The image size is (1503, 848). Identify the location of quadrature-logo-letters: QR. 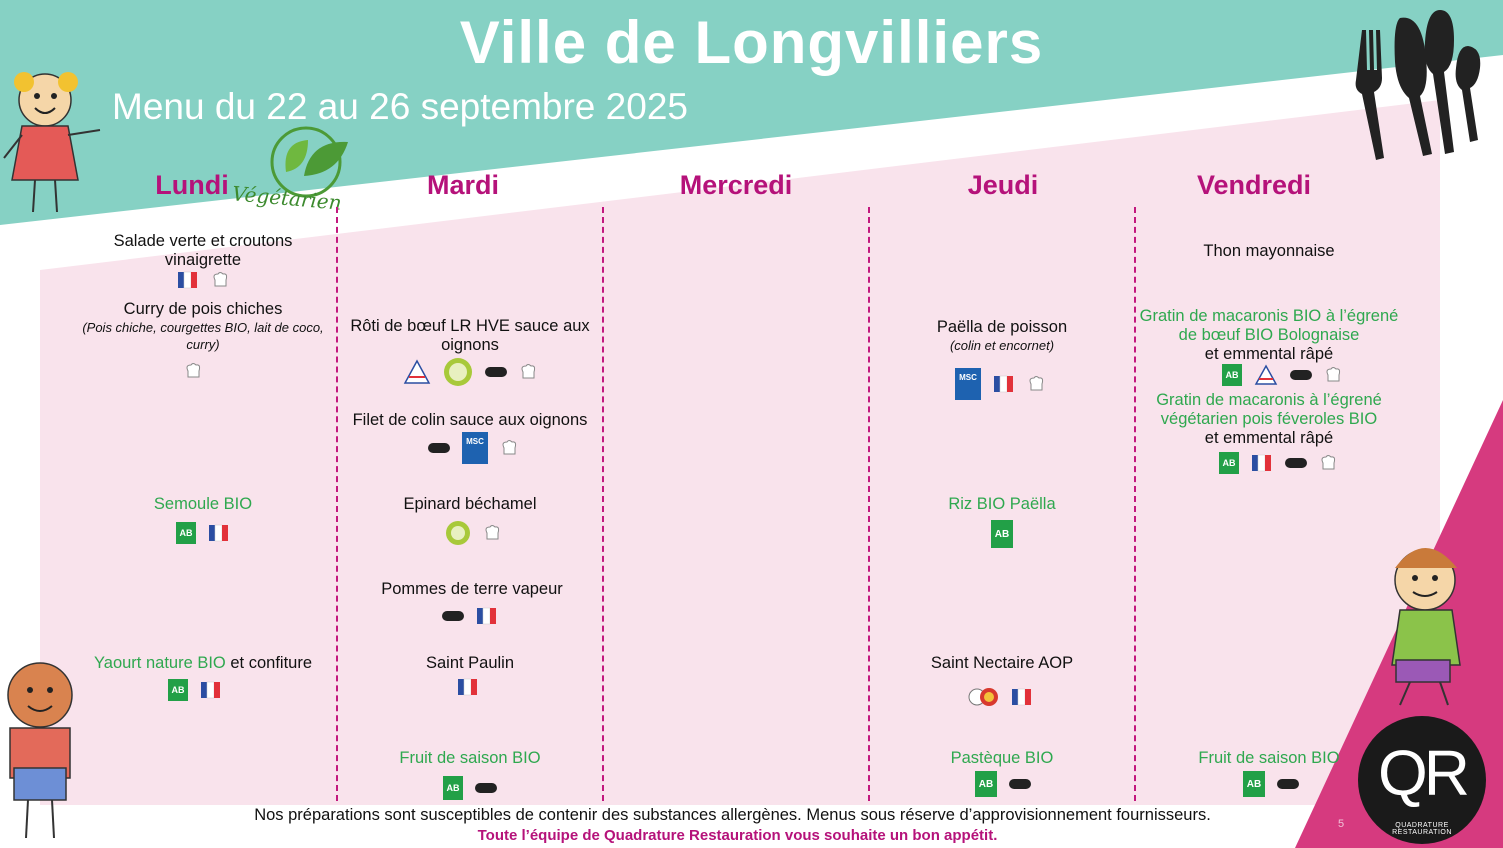
(1424, 773).